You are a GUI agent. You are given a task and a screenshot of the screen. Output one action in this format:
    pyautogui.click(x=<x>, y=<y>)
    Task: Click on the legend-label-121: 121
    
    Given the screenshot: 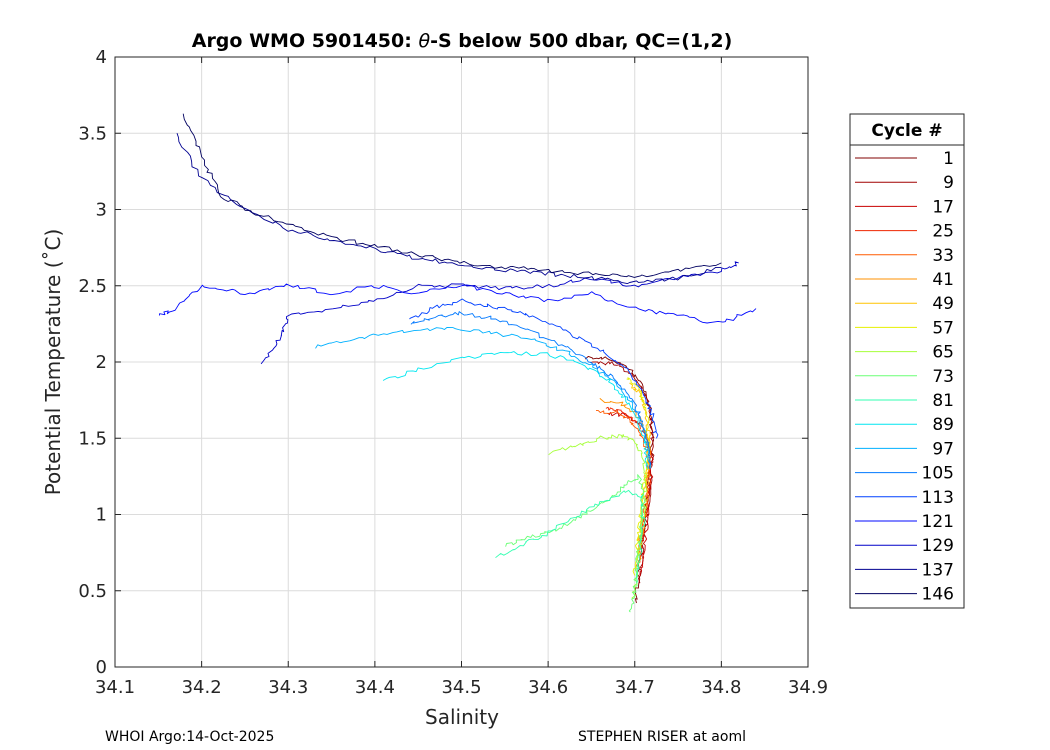 What is the action you would take?
    pyautogui.click(x=938, y=522)
    